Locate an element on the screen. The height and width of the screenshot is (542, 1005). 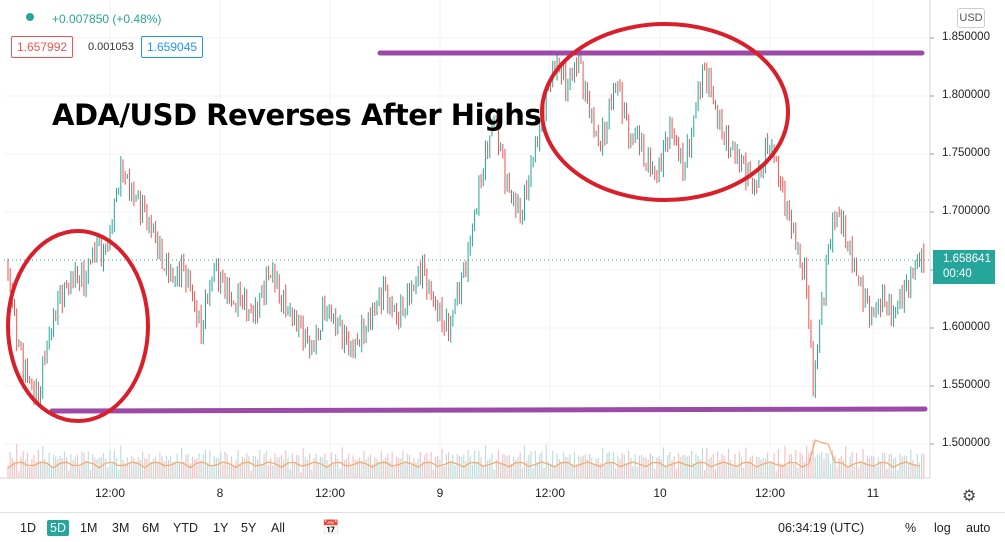
support-line is located at coordinates (488, 410).